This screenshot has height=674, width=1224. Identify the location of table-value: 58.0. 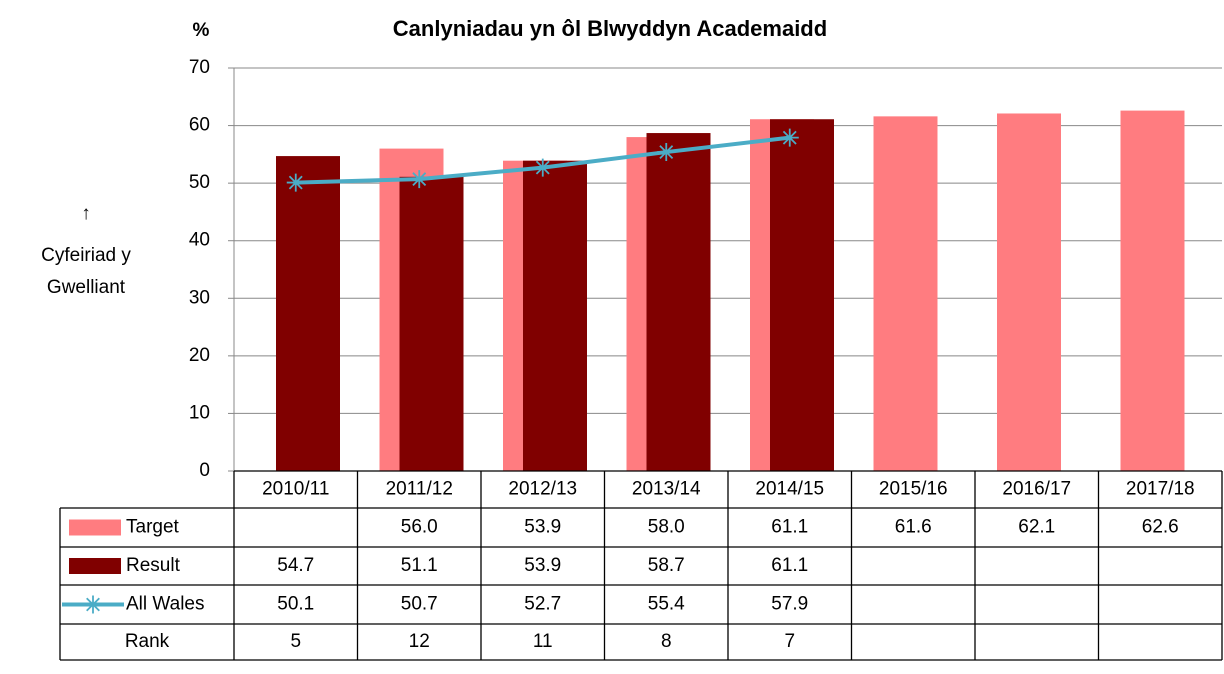
(666, 527).